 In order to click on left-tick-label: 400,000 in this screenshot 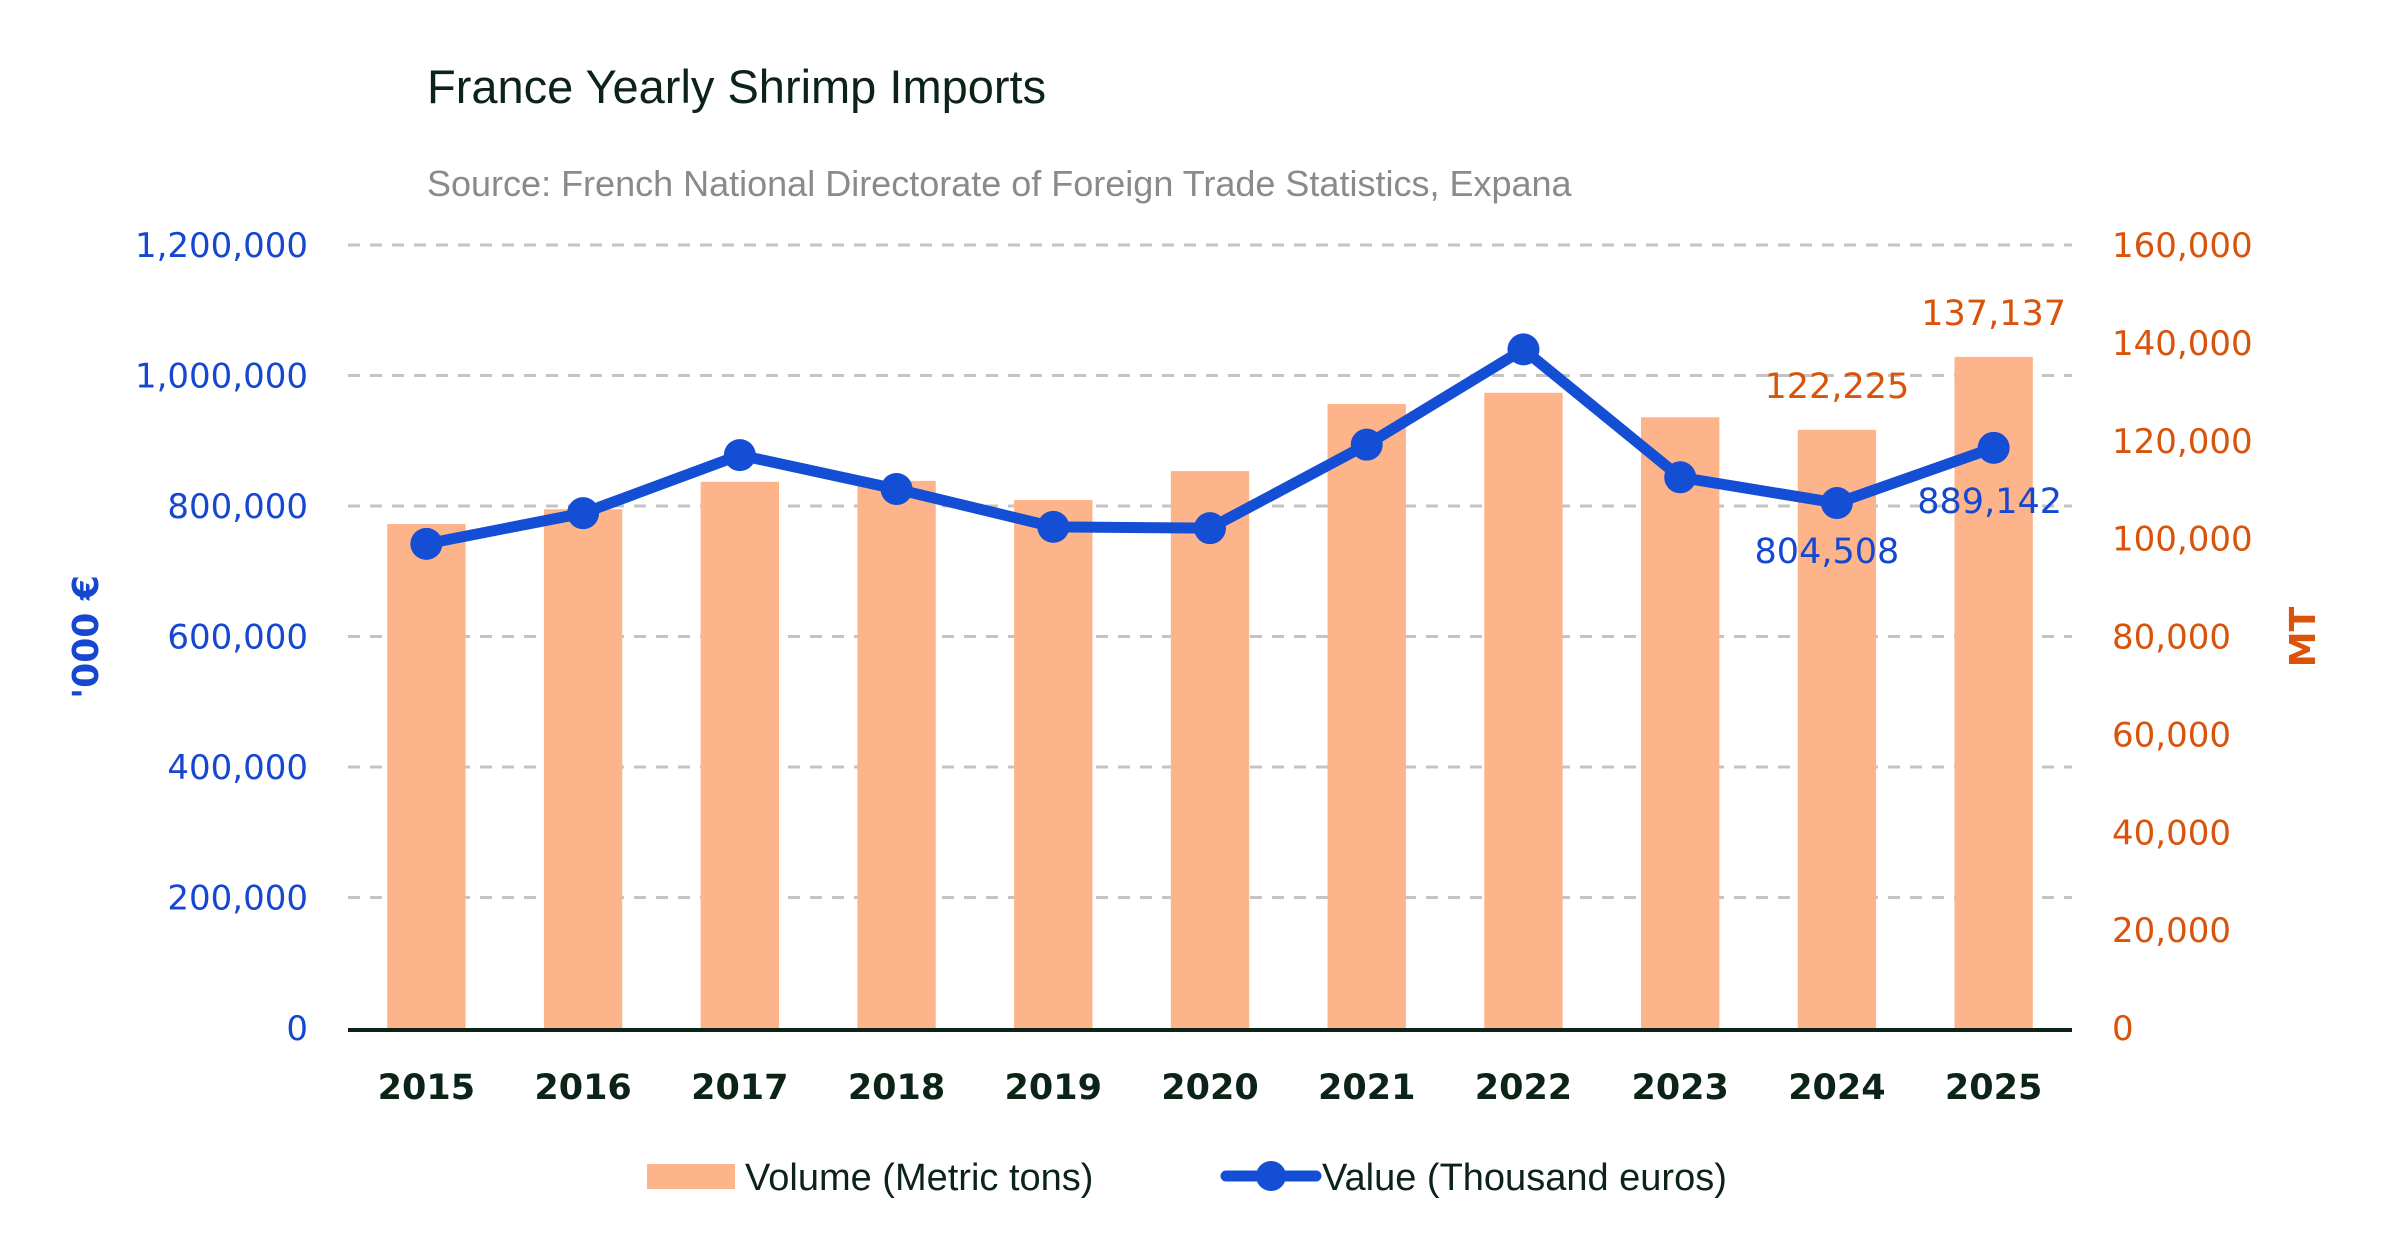, I will do `click(237, 768)`.